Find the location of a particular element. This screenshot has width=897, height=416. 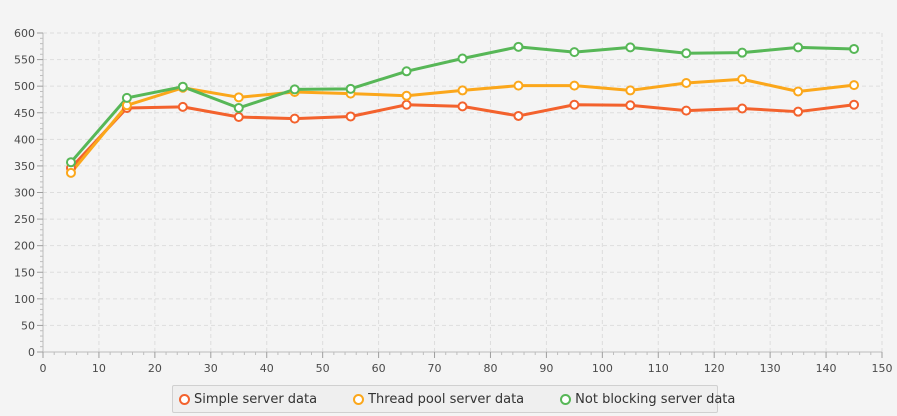

legend-item-simple-server: Simple server data is located at coordinates (248, 399).